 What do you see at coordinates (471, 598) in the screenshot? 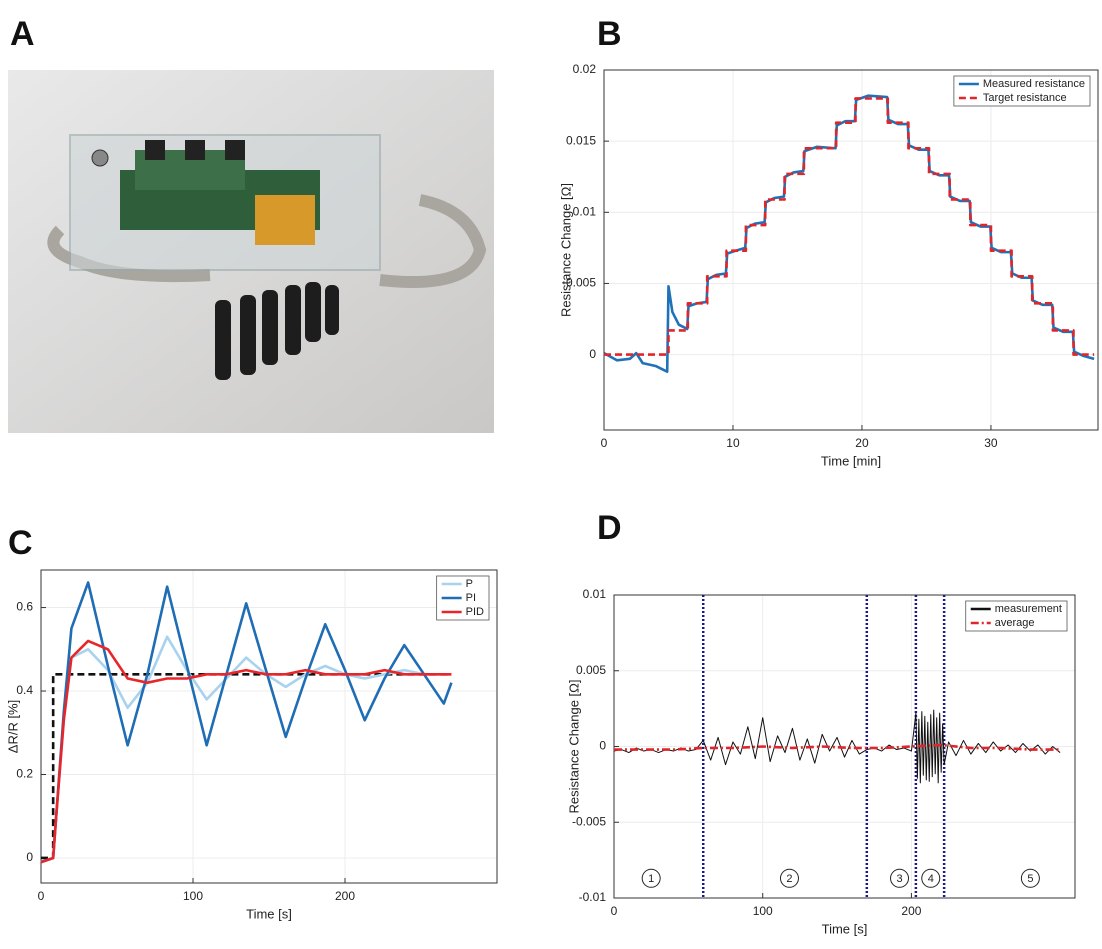
I see `legend-label: PI` at bounding box center [471, 598].